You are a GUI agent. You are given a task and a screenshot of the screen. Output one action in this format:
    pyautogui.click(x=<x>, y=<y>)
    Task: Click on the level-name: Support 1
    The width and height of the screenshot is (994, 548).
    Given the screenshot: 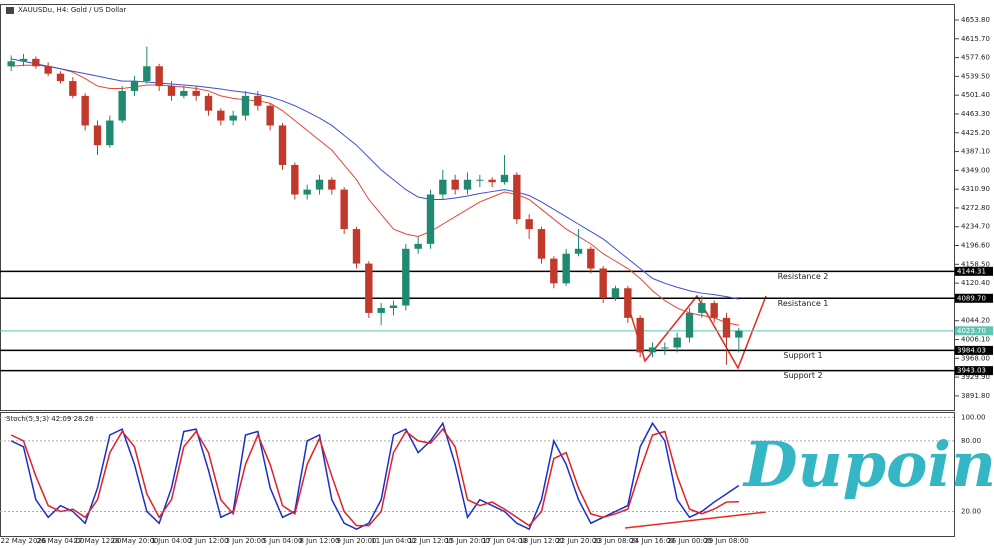 What is the action you would take?
    pyautogui.click(x=802, y=355)
    